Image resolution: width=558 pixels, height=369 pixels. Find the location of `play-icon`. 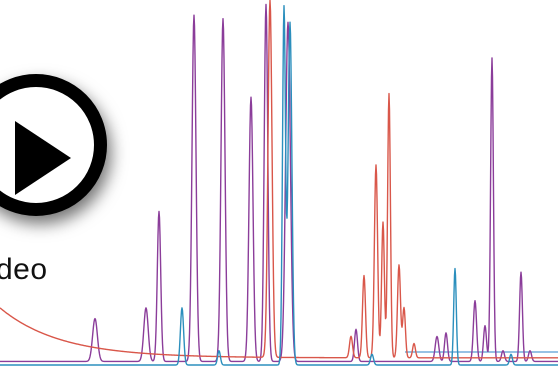

play-icon is located at coordinates (43, 158).